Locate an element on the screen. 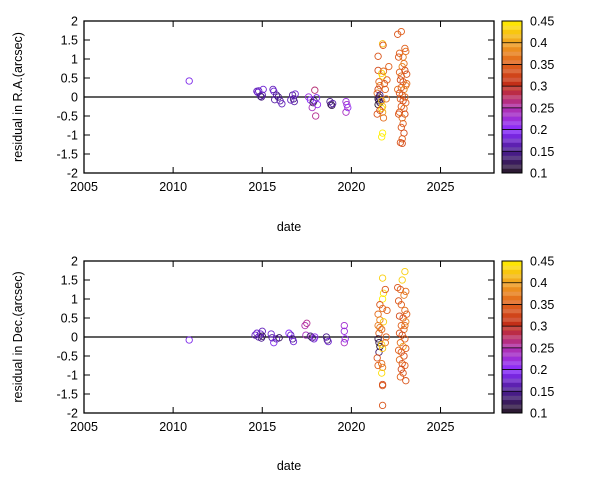 The width and height of the screenshot is (600, 485). ylabel-dec: residual in Dec.(arcsec) is located at coordinates (18, 336).